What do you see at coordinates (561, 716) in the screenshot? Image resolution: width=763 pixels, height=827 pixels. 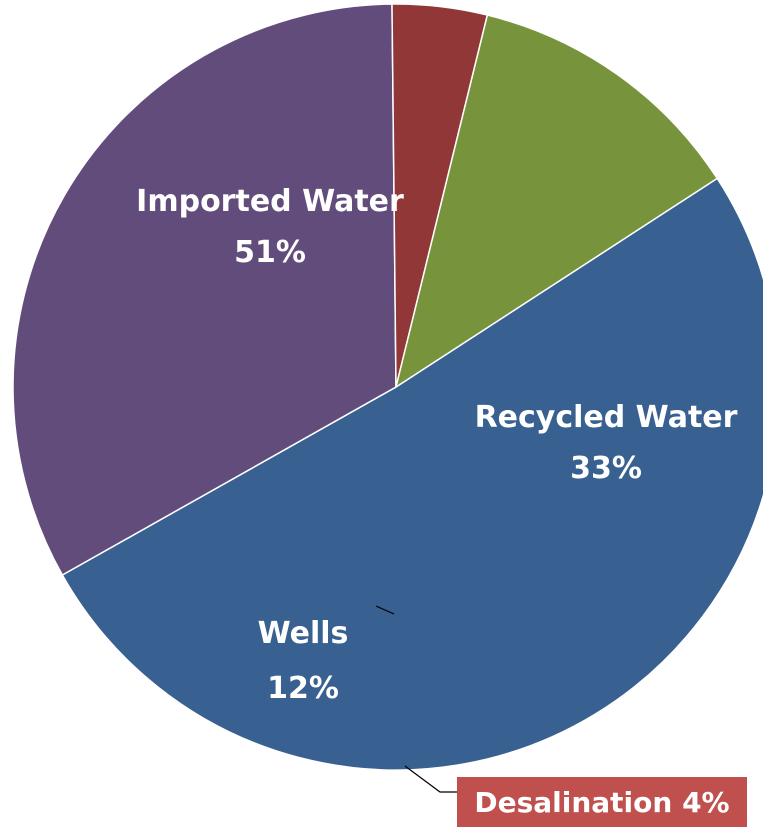 I see `desalination-callout: Desalination 4%` at bounding box center [561, 716].